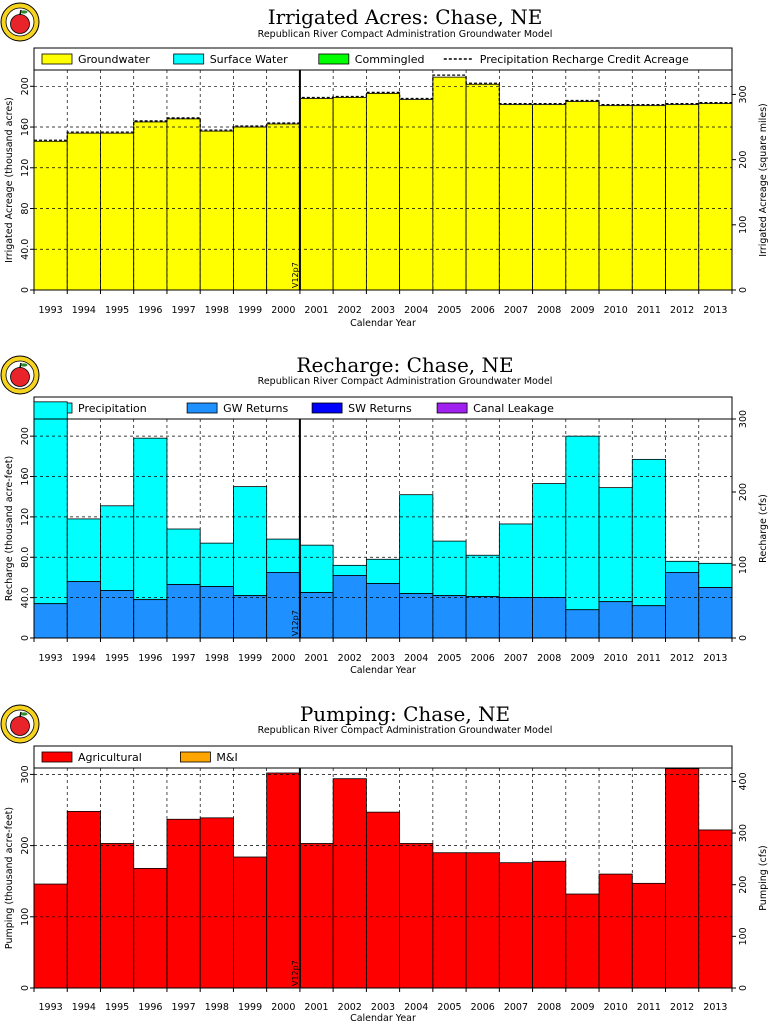 This screenshot has width=768, height=1028. What do you see at coordinates (616, 658) in the screenshot?
I see `xtick-label-2010: 2010` at bounding box center [616, 658].